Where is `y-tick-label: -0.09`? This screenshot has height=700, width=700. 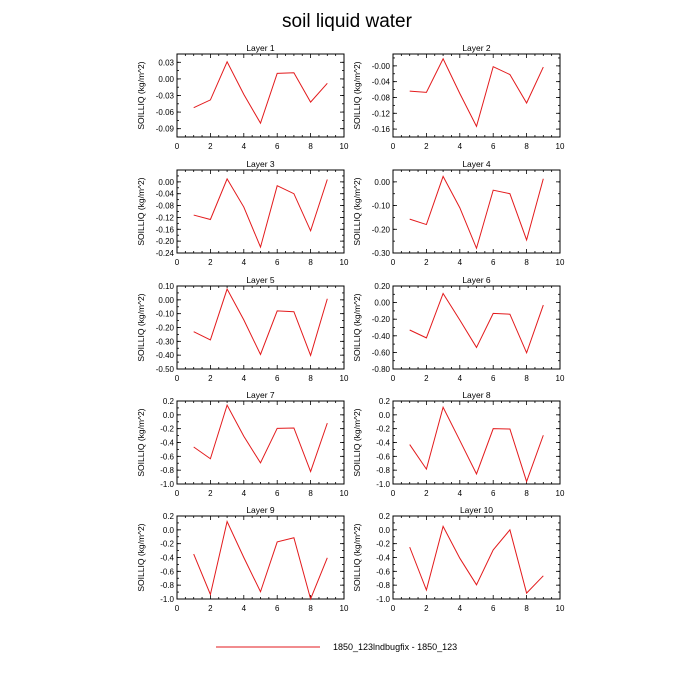 y-tick-label: -0.09 is located at coordinates (165, 129).